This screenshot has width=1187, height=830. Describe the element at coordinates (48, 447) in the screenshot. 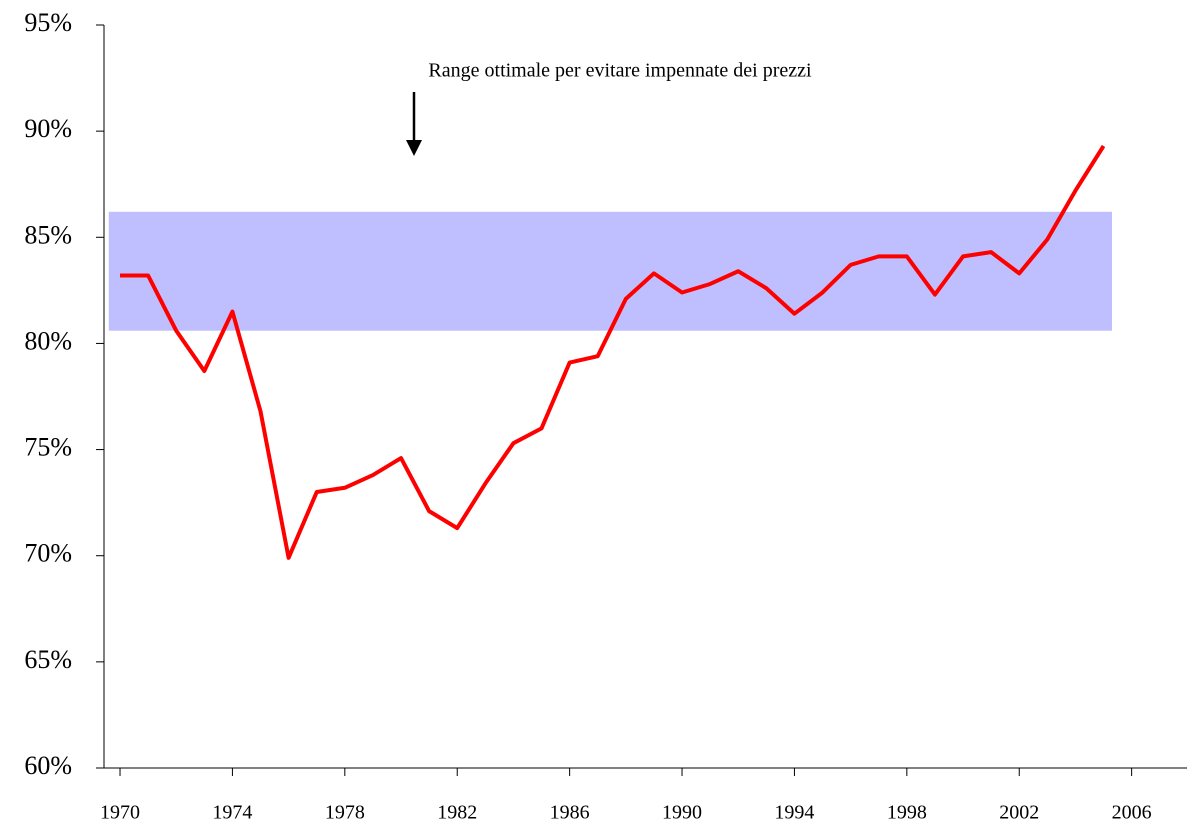

I see `y-tick-label: 75%` at that location.